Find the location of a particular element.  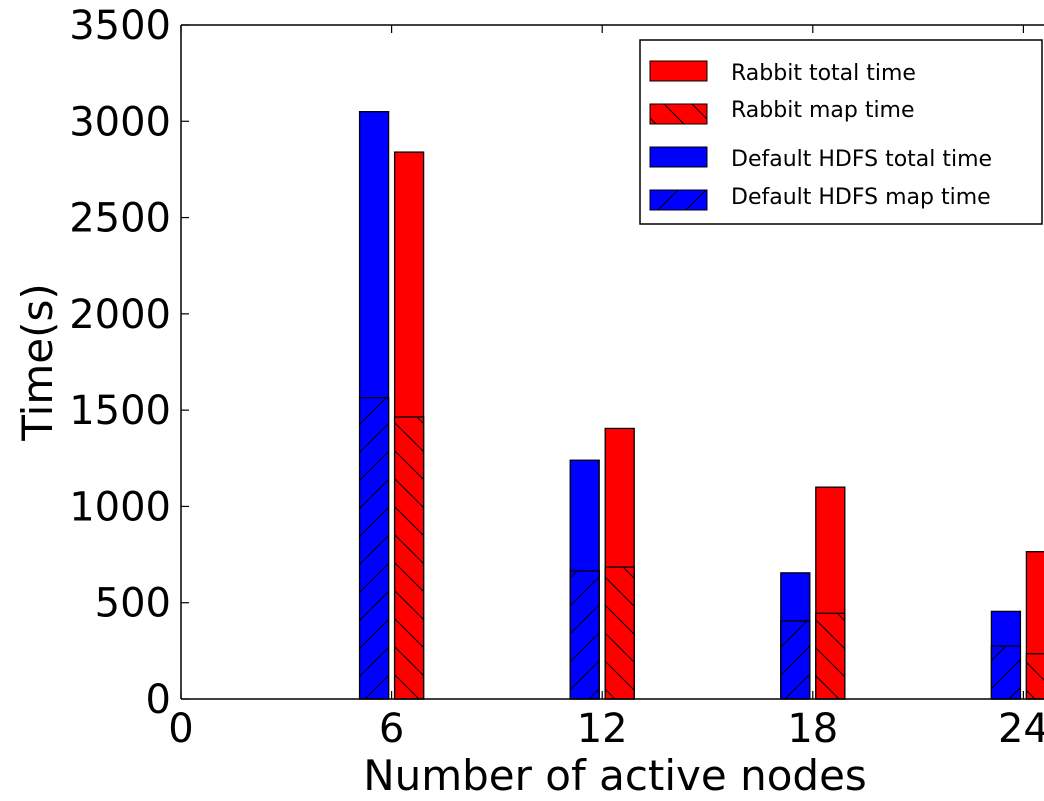

legend-label-hdfs-total: Default HDFS total time is located at coordinates (861, 159).